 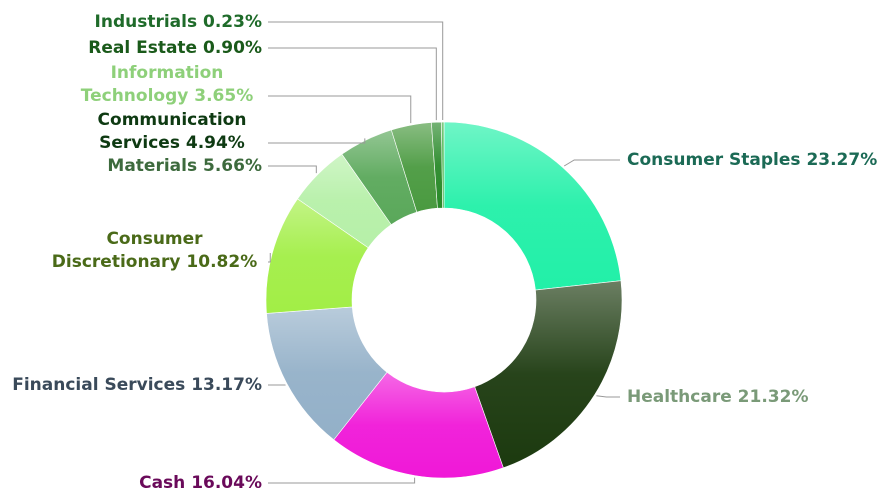 I want to click on value-label: 13.17%, so click(x=226, y=385).